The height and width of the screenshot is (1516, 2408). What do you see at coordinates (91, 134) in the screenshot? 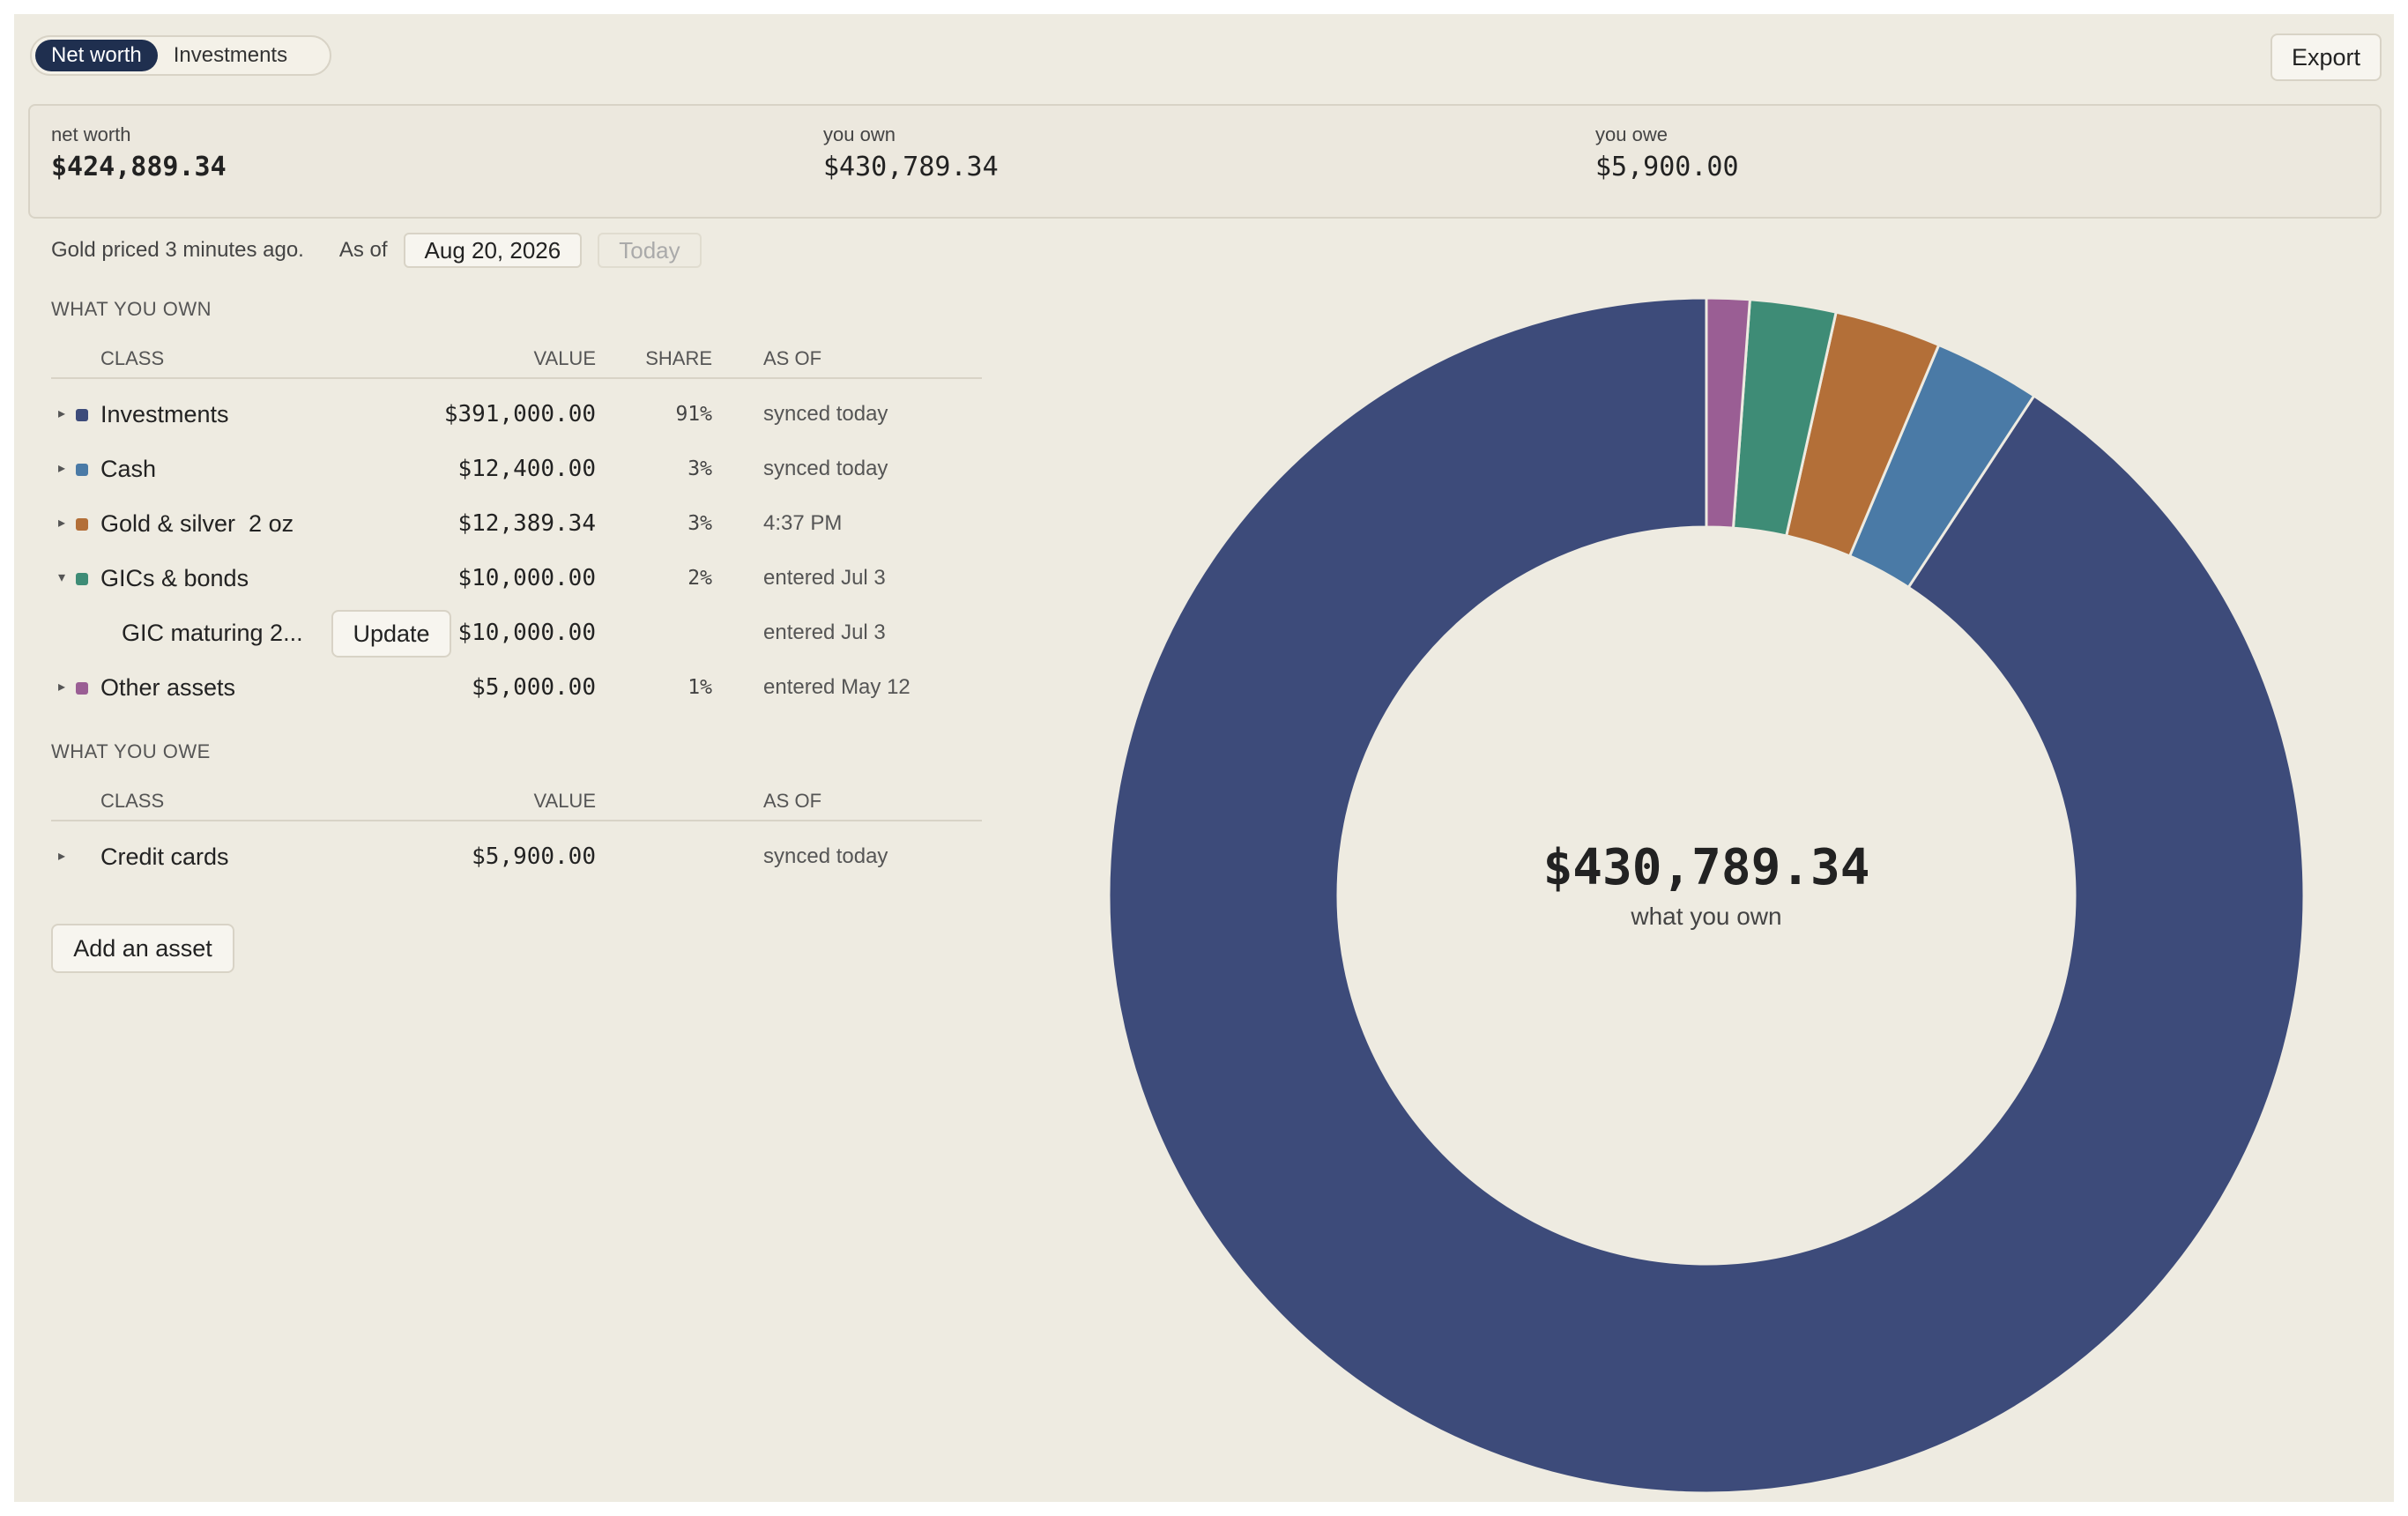
I see `net-worth-label: net worth` at bounding box center [91, 134].